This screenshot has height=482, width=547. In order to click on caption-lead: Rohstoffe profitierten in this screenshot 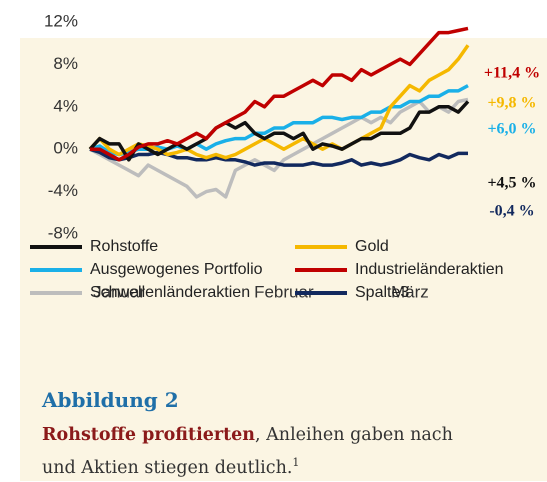, I will do `click(149, 435)`.